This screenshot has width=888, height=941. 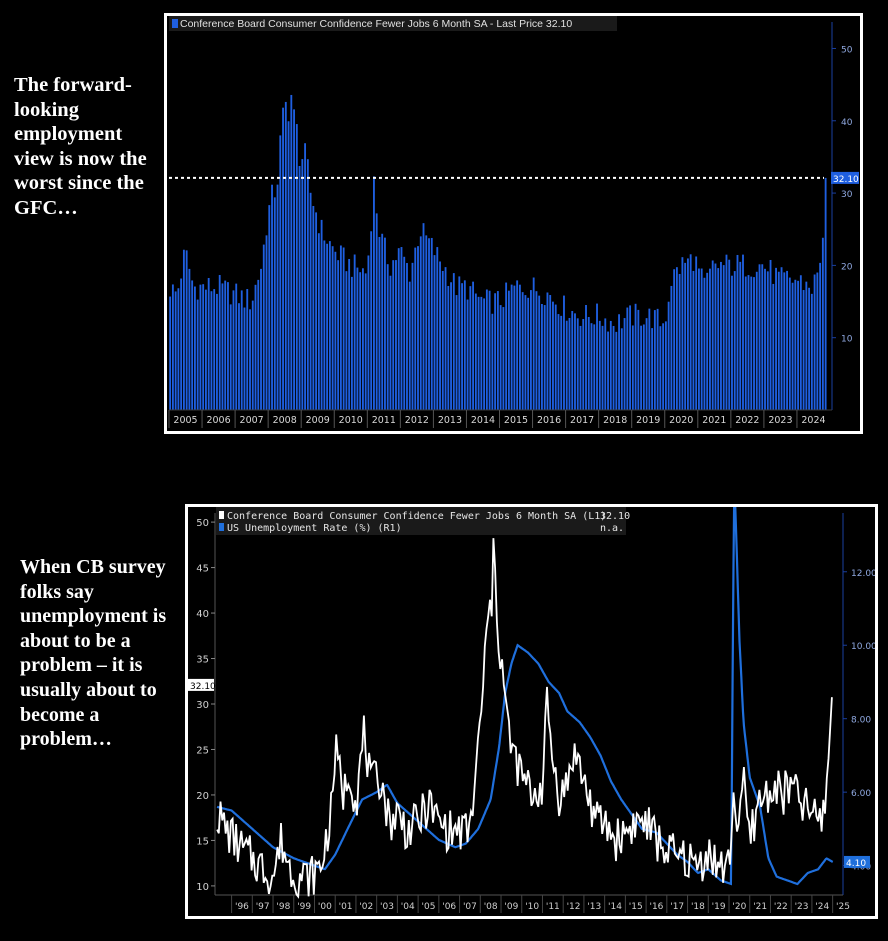 I want to click on x-tick-label: '02, so click(x=366, y=907).